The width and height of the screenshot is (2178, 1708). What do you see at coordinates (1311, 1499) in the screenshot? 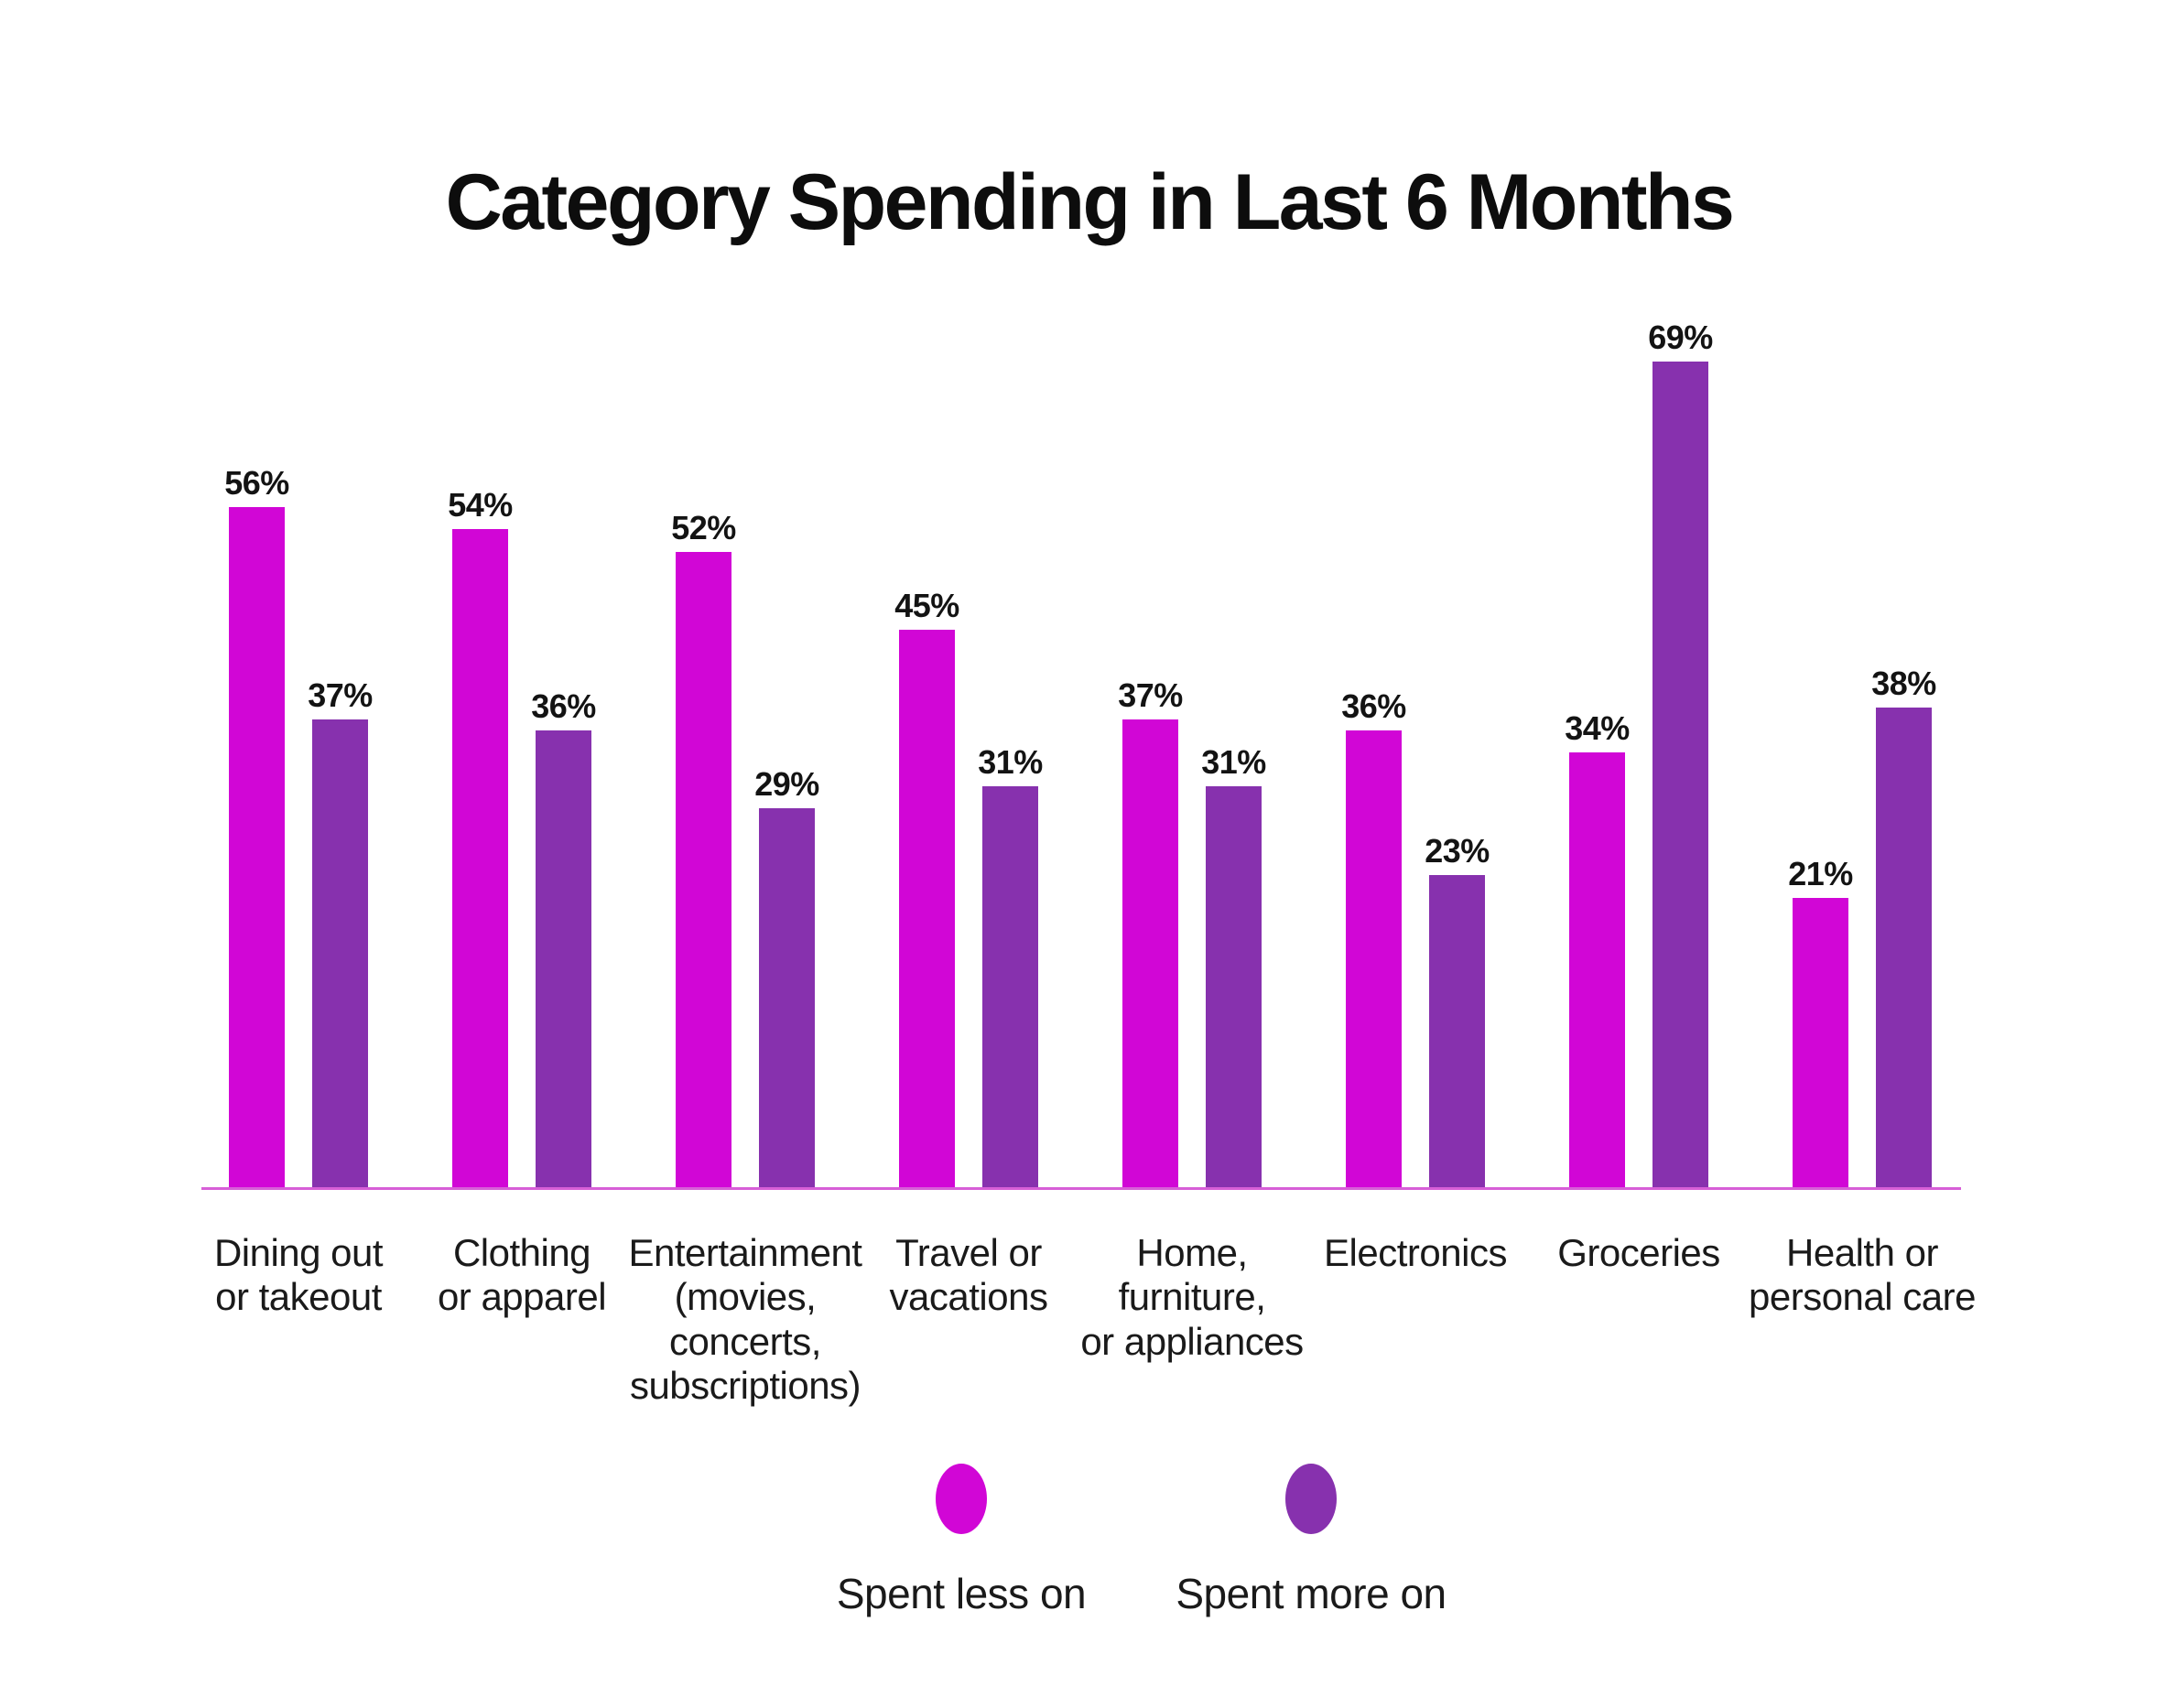
I see `legend-swatch-spent-more-on` at bounding box center [1311, 1499].